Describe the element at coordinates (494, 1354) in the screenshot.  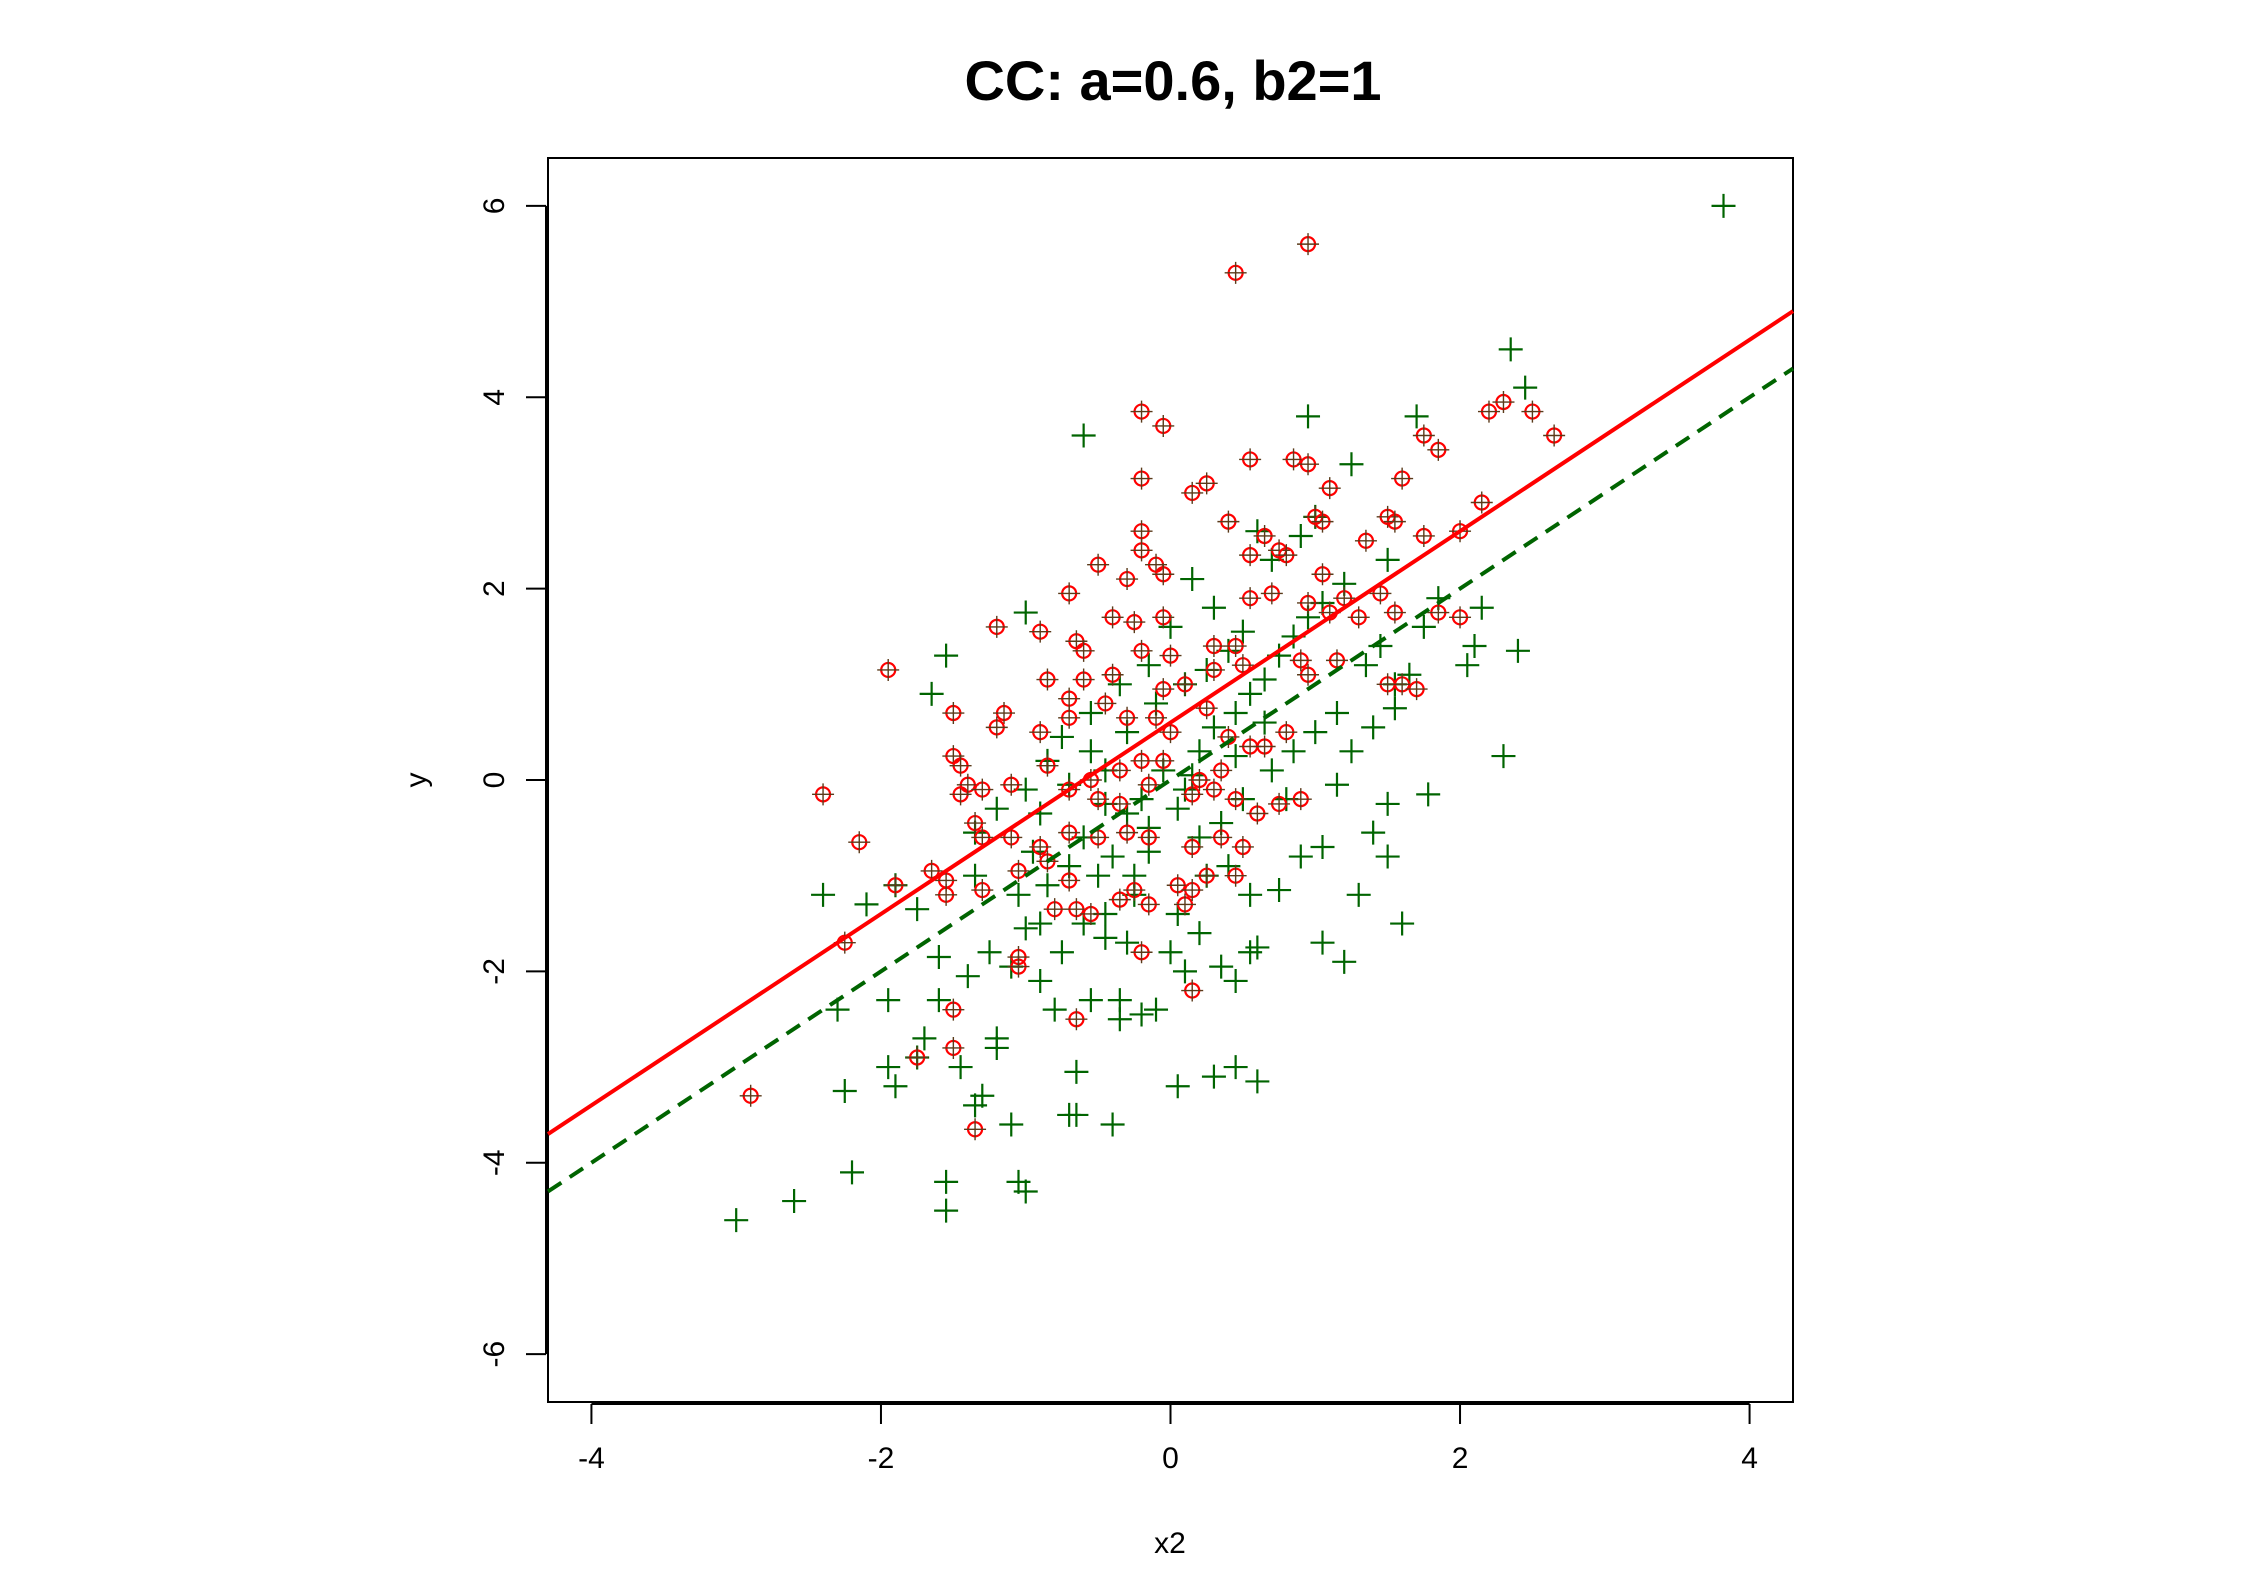
I see `y-tick-label: -6` at that location.